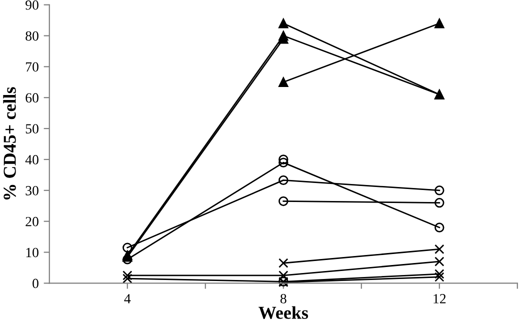  Describe the element at coordinates (283, 313) in the screenshot. I see `x-axis-title: Weeks` at that location.